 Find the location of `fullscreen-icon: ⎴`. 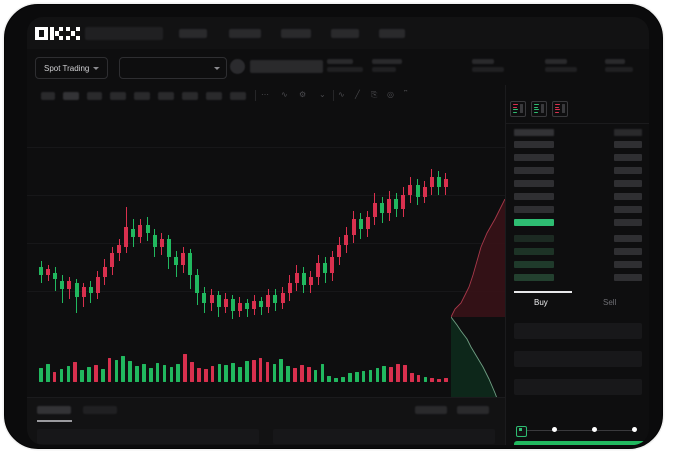

fullscreen-icon: ⎴ is located at coordinates (406, 94).